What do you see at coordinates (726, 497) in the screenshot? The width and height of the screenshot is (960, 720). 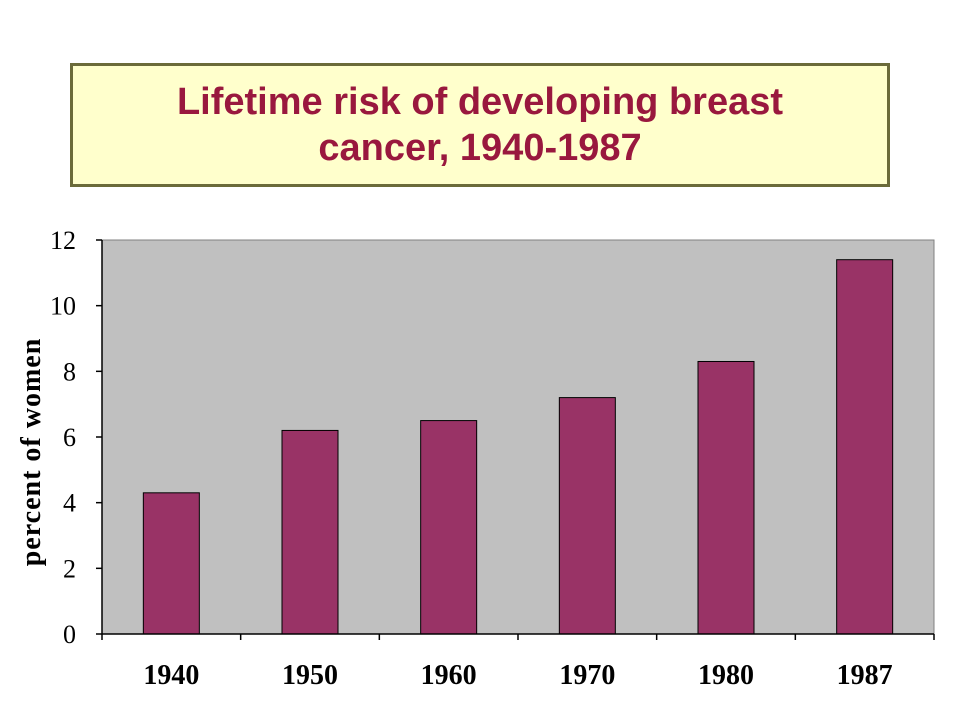 I see `bar-1980` at bounding box center [726, 497].